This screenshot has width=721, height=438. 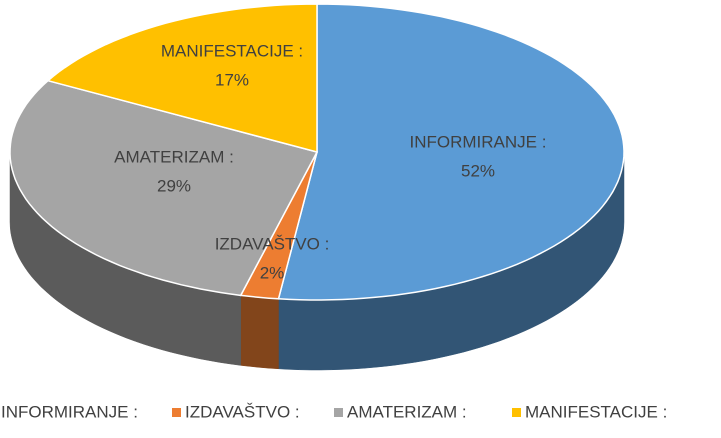 I want to click on data-label-value: 52%, so click(x=478, y=170).